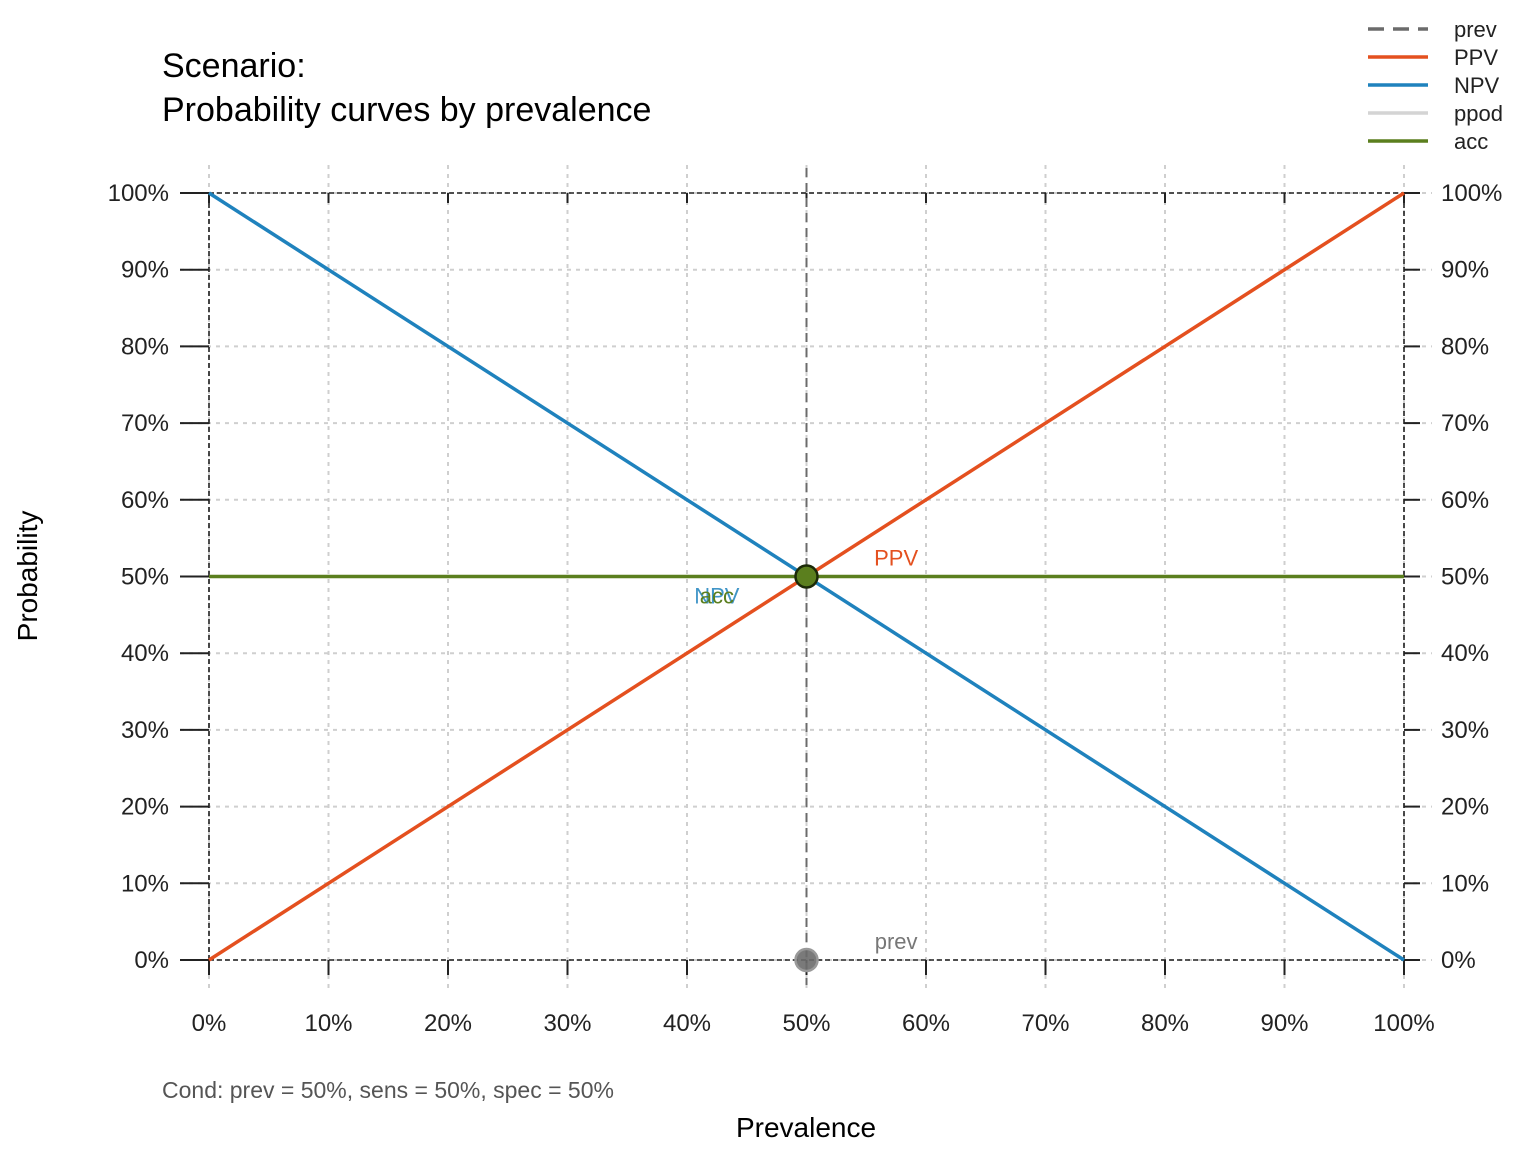 The height and width of the screenshot is (1152, 1536). What do you see at coordinates (926, 1023) in the screenshot?
I see `x-tick-label: 60%` at bounding box center [926, 1023].